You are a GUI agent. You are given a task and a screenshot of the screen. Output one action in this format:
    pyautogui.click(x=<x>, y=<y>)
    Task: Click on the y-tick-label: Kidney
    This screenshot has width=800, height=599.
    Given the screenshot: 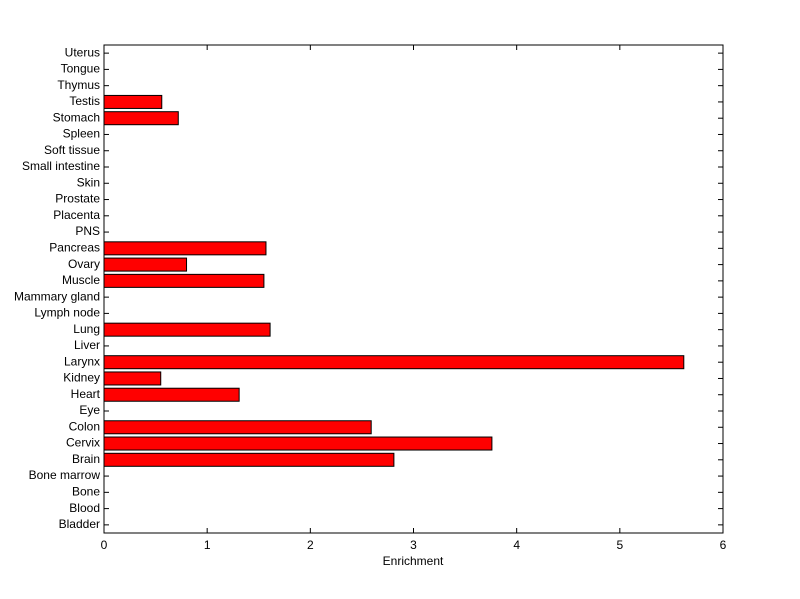 What is the action you would take?
    pyautogui.click(x=81, y=378)
    